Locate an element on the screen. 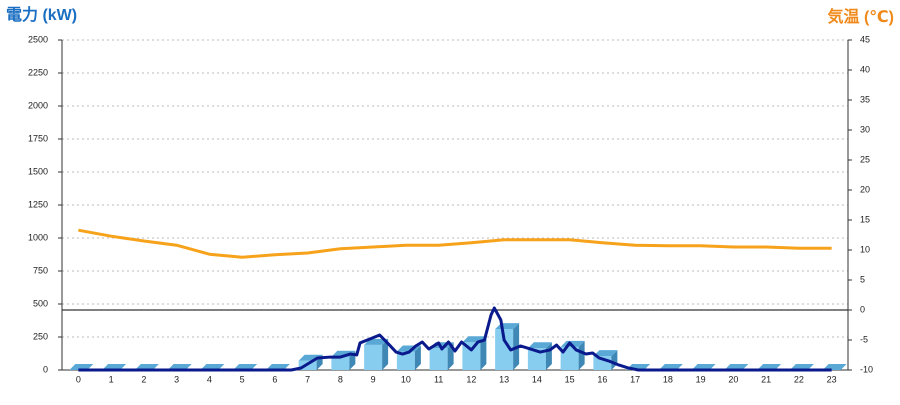 The height and width of the screenshot is (405, 900). x-tick-label: 10 is located at coordinates (406, 379).